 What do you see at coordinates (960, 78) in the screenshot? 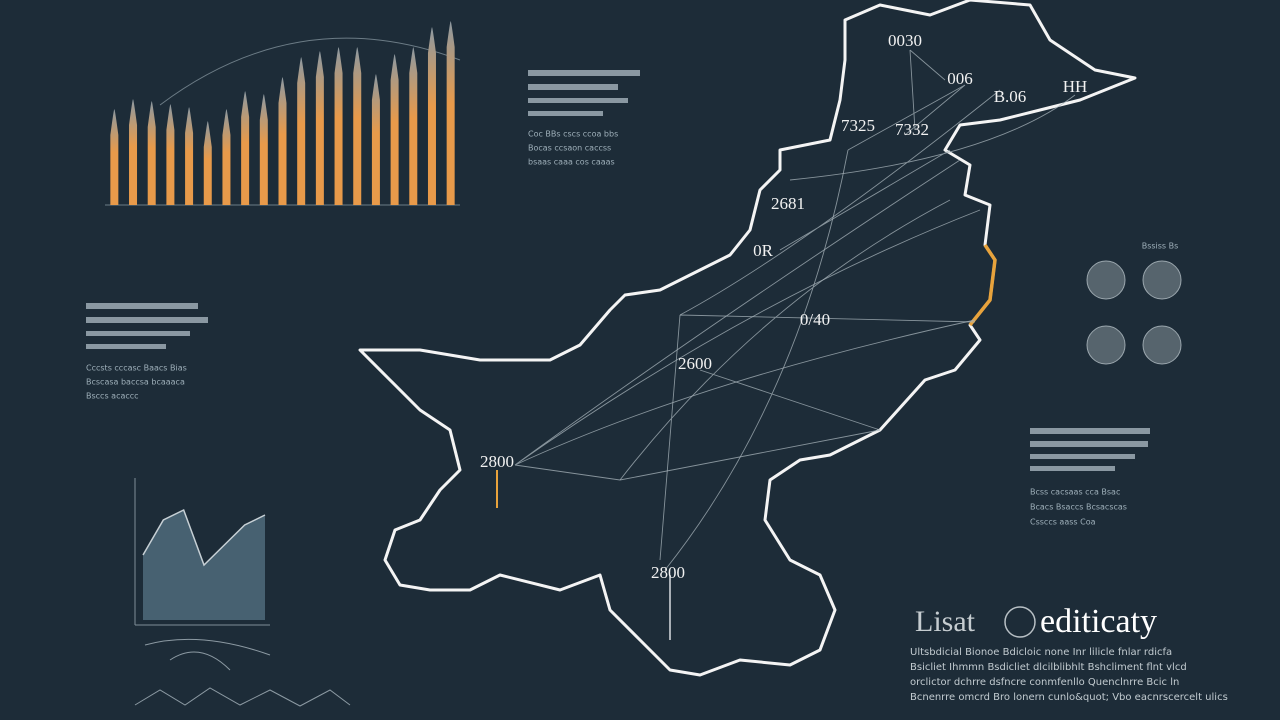
I see `map-label: 006` at bounding box center [960, 78].